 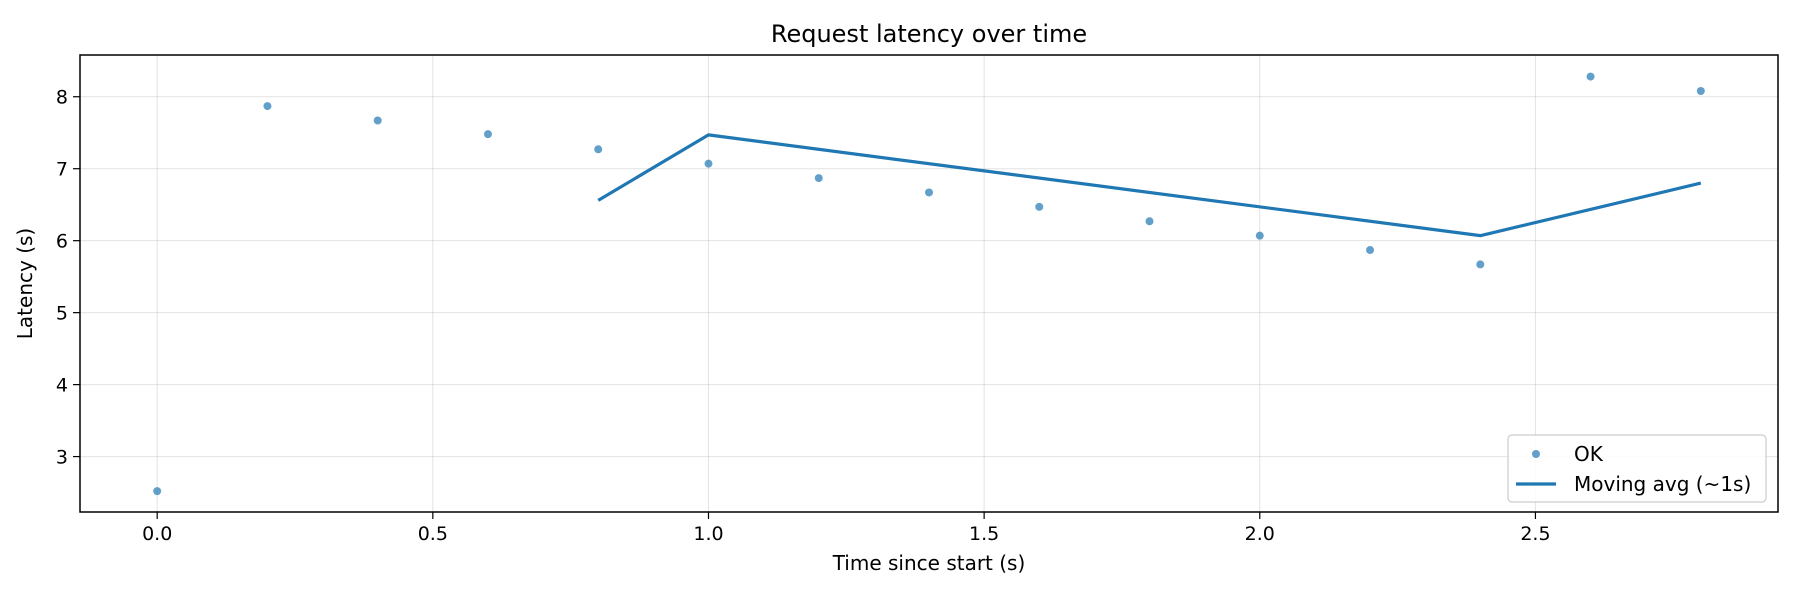 I want to click on legend-ok-marker, so click(x=1536, y=454).